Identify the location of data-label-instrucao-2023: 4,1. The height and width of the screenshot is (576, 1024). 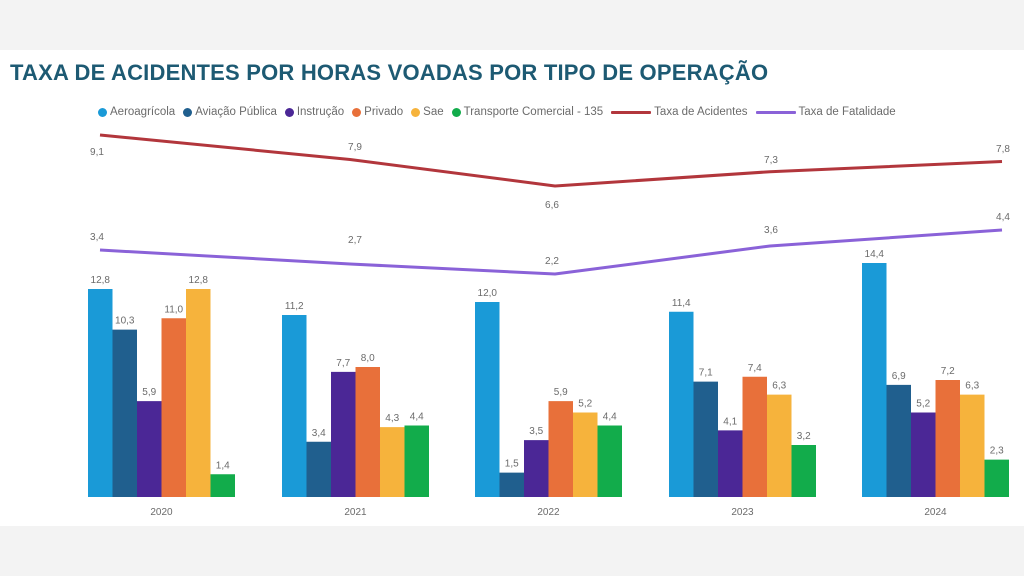
(730, 421).